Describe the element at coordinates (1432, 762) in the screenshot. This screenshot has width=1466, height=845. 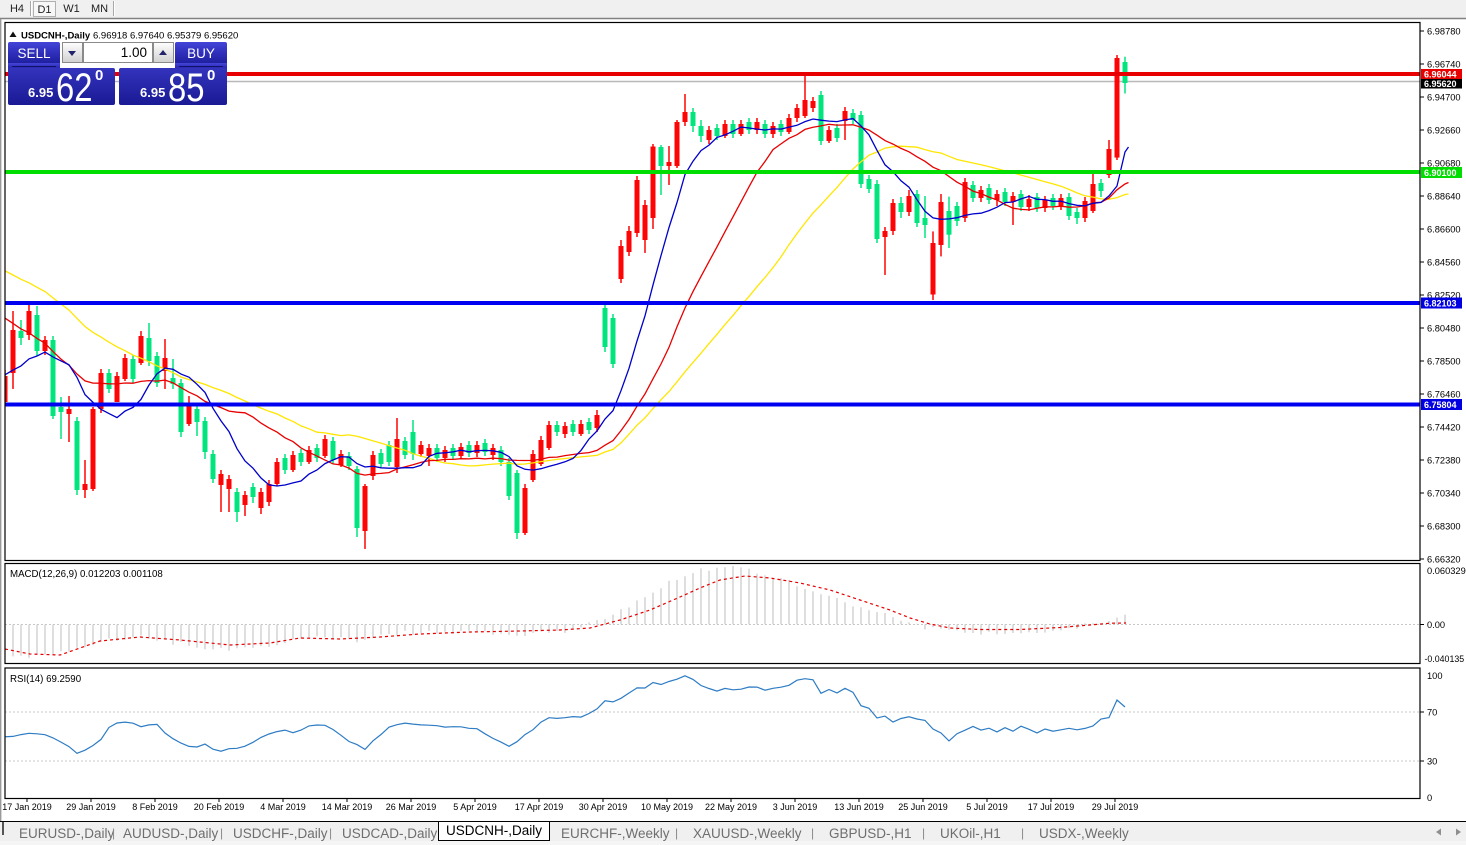
I see `svg-text: 30` at that location.